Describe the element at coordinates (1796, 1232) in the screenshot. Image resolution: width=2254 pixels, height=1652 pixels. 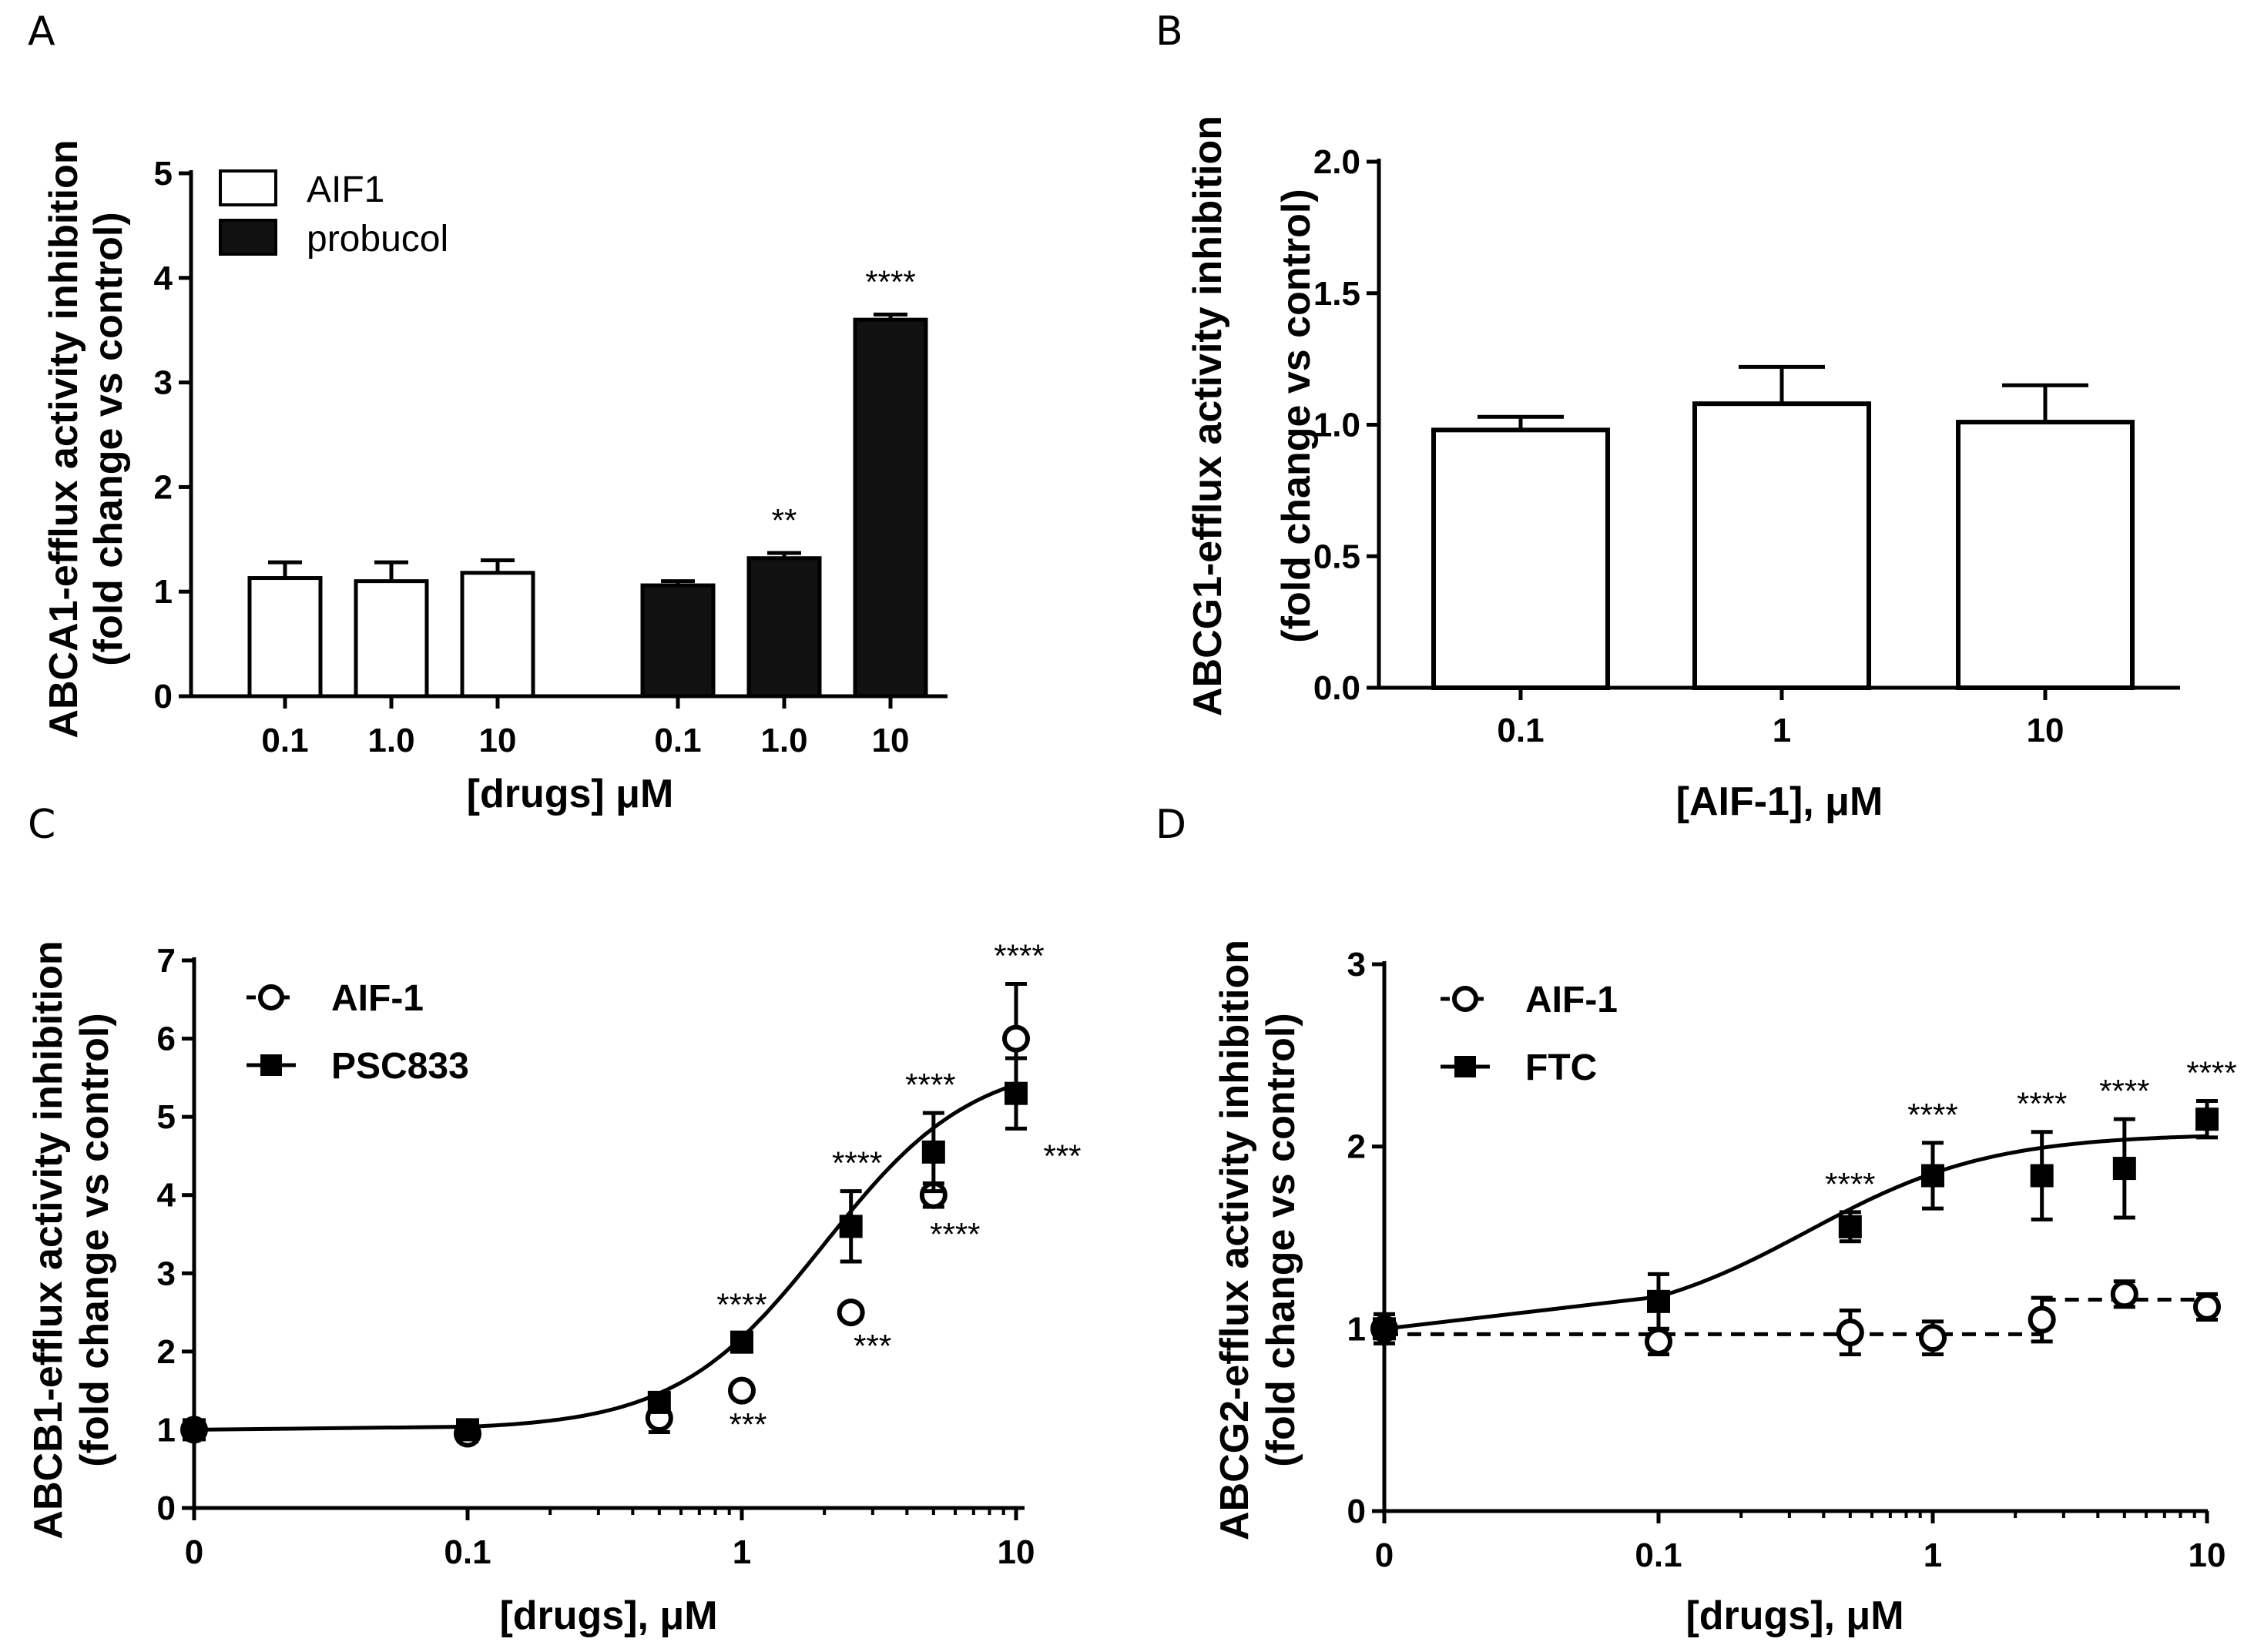
I see `fit-curve-FTC` at that location.